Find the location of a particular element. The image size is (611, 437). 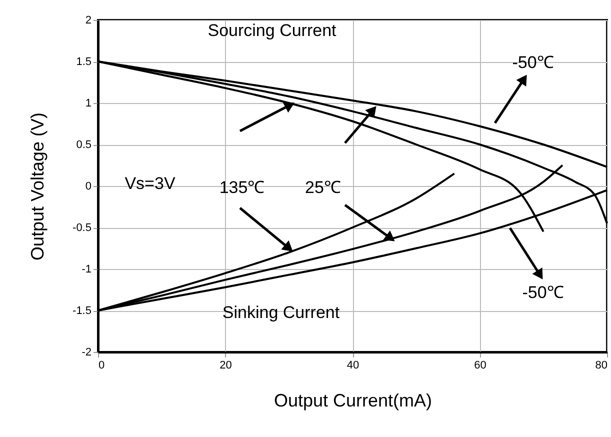

annotation: Sinking Current is located at coordinates (281, 312).